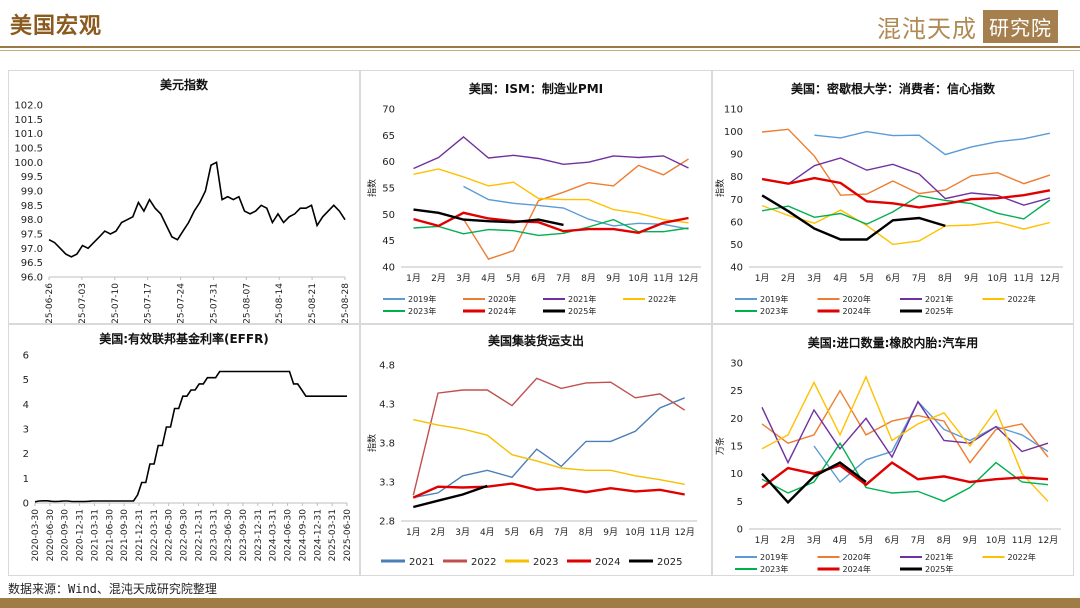 Image resolution: width=1080 pixels, height=608 pixels. I want to click on y-tick-label: 1, so click(26, 479).